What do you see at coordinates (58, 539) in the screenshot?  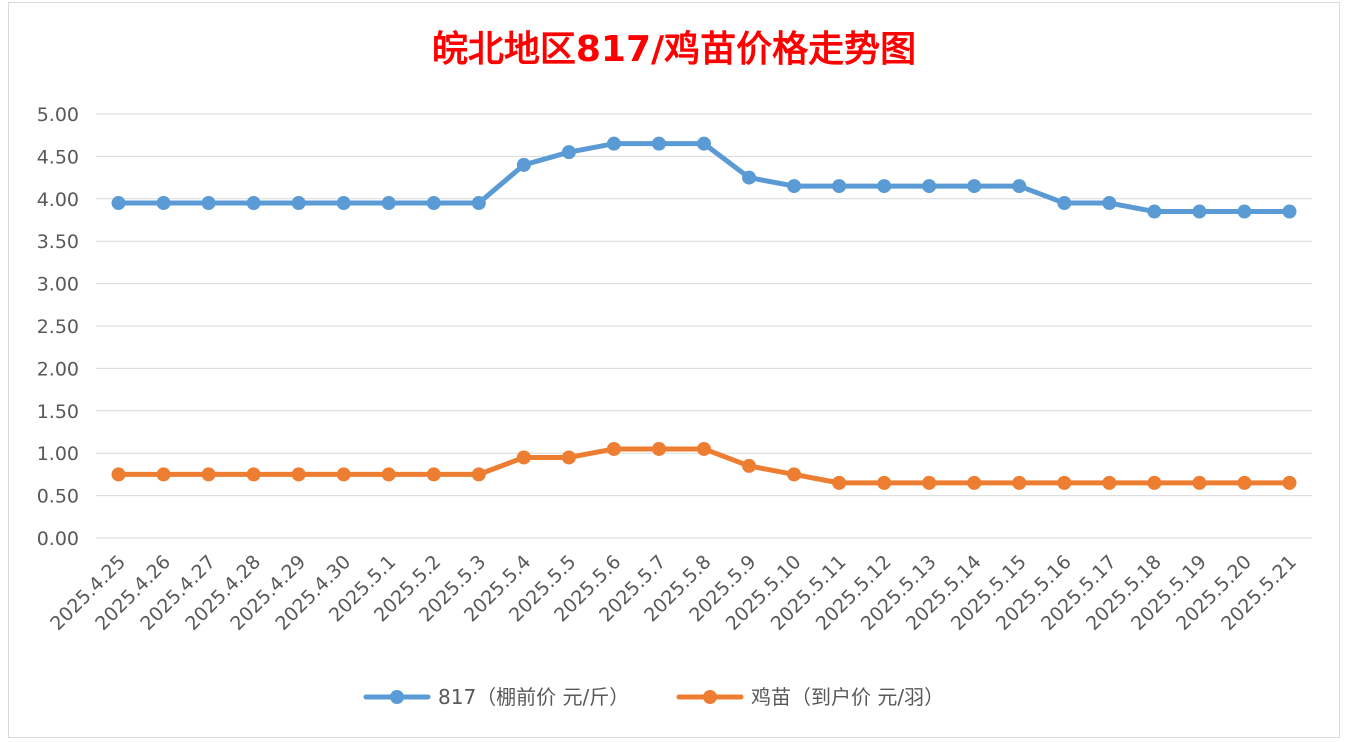 I see `y-tick-label: 0.00` at bounding box center [58, 539].